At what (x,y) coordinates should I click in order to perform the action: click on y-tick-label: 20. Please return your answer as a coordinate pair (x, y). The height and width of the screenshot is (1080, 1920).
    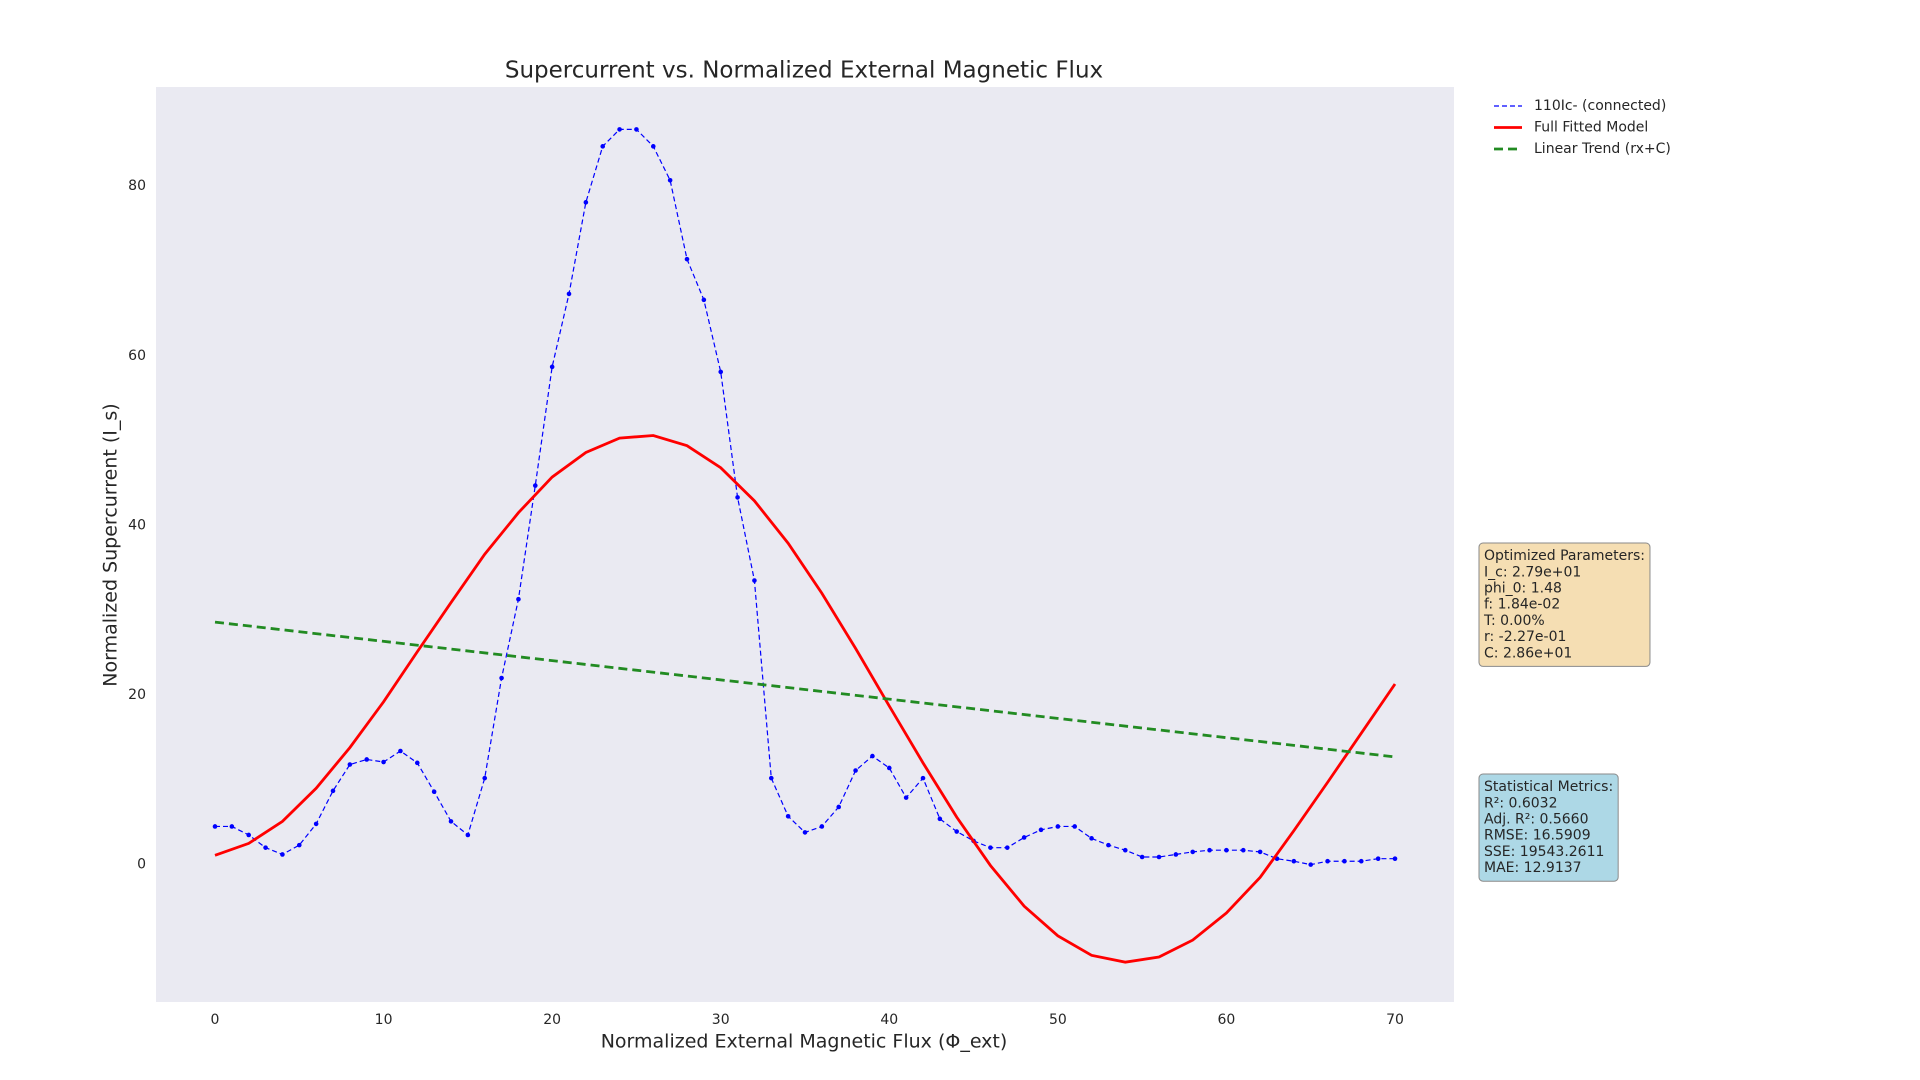
    Looking at the image, I should click on (137, 695).